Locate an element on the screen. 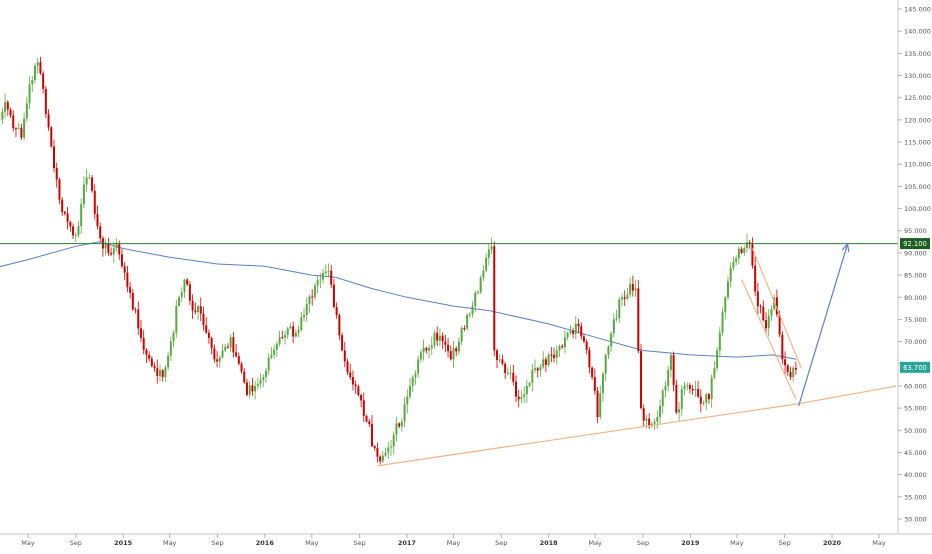  y-tick-label: 60.000 is located at coordinates (915, 386).